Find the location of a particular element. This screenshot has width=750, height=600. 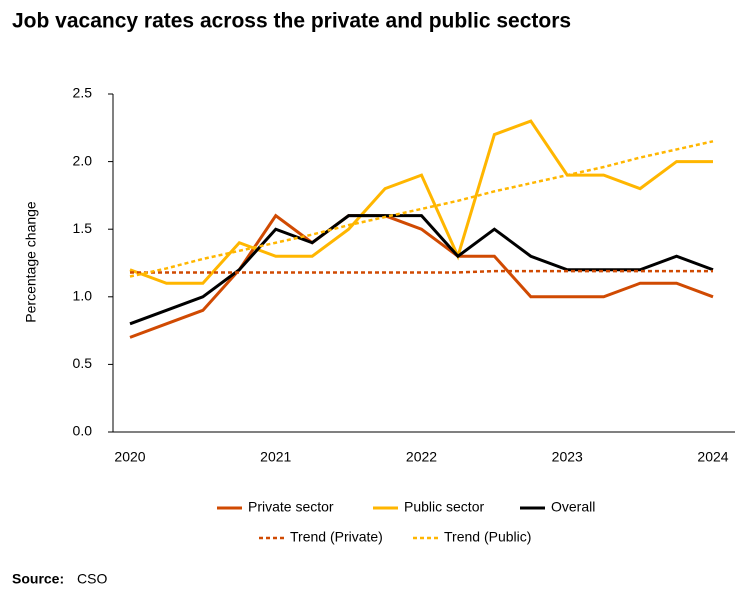

source-label: Source: is located at coordinates (38, 579).